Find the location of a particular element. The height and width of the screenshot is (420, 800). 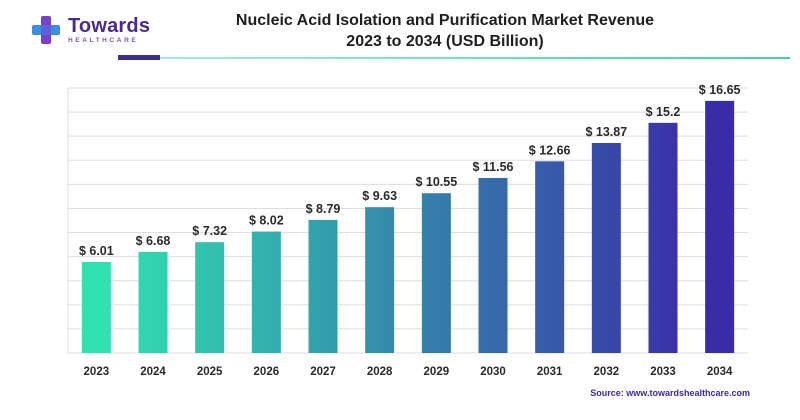

x-tick-2030: 2030 is located at coordinates (493, 372).